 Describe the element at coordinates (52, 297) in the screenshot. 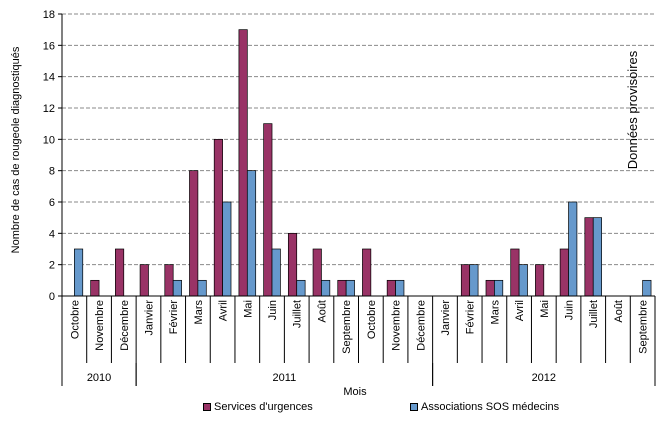

I see `y-tick-label: 0` at that location.